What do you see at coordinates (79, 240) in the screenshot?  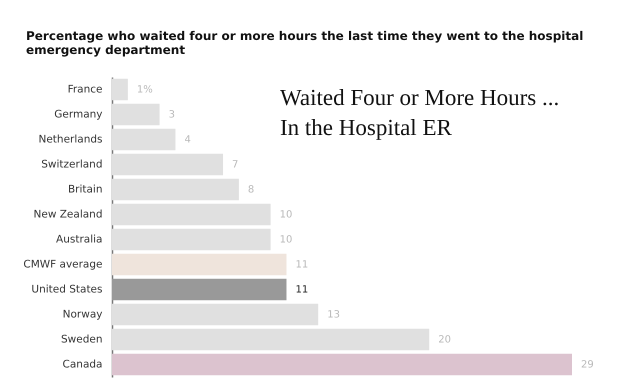 I see `y-tick-label: Australia` at bounding box center [79, 240].